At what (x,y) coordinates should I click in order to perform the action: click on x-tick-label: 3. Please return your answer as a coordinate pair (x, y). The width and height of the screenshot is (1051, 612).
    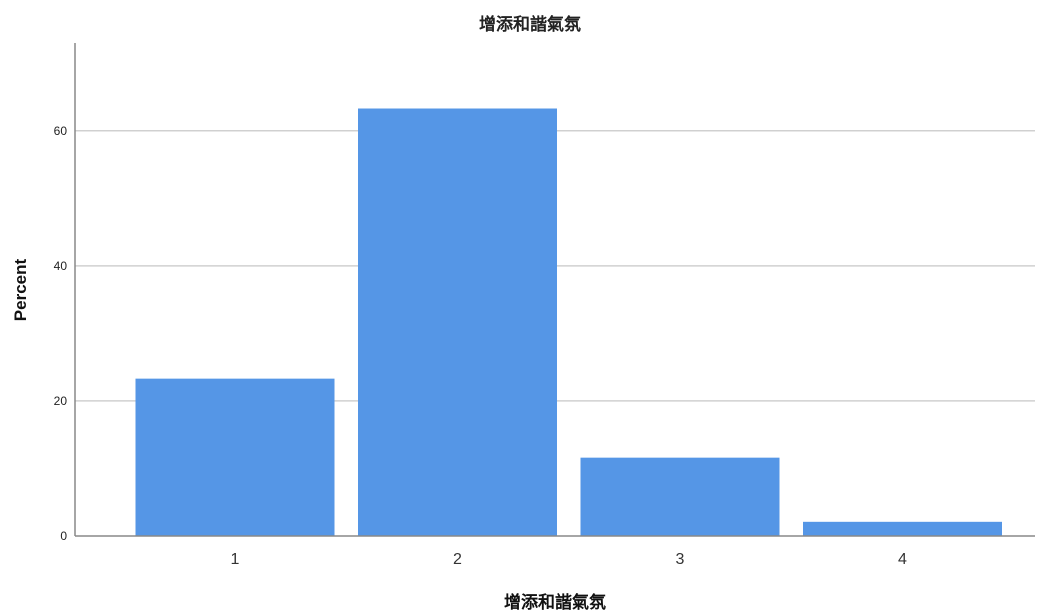
    Looking at the image, I should click on (680, 559).